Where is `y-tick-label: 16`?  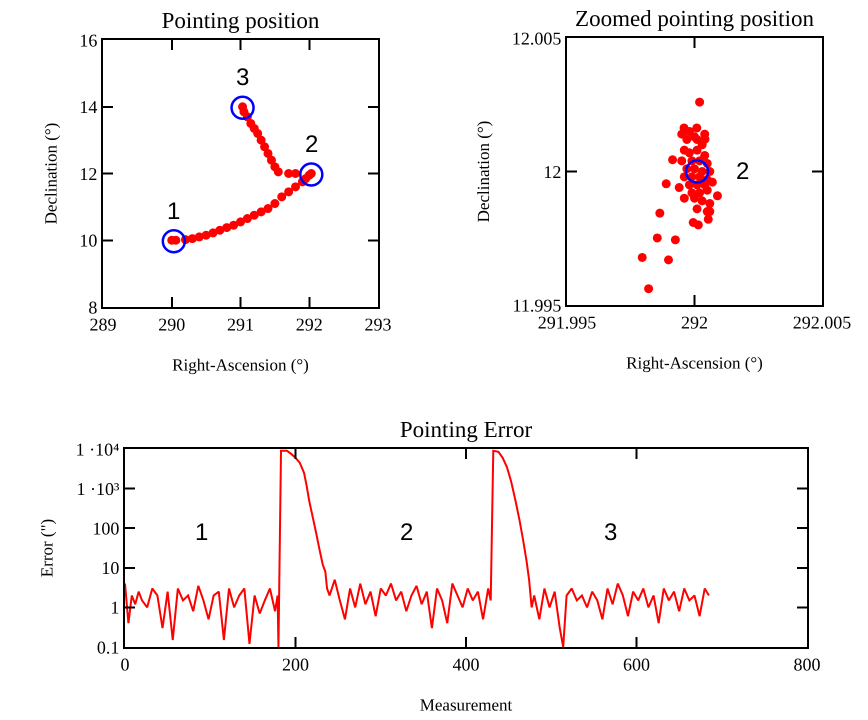
y-tick-label: 16 is located at coordinates (88, 40).